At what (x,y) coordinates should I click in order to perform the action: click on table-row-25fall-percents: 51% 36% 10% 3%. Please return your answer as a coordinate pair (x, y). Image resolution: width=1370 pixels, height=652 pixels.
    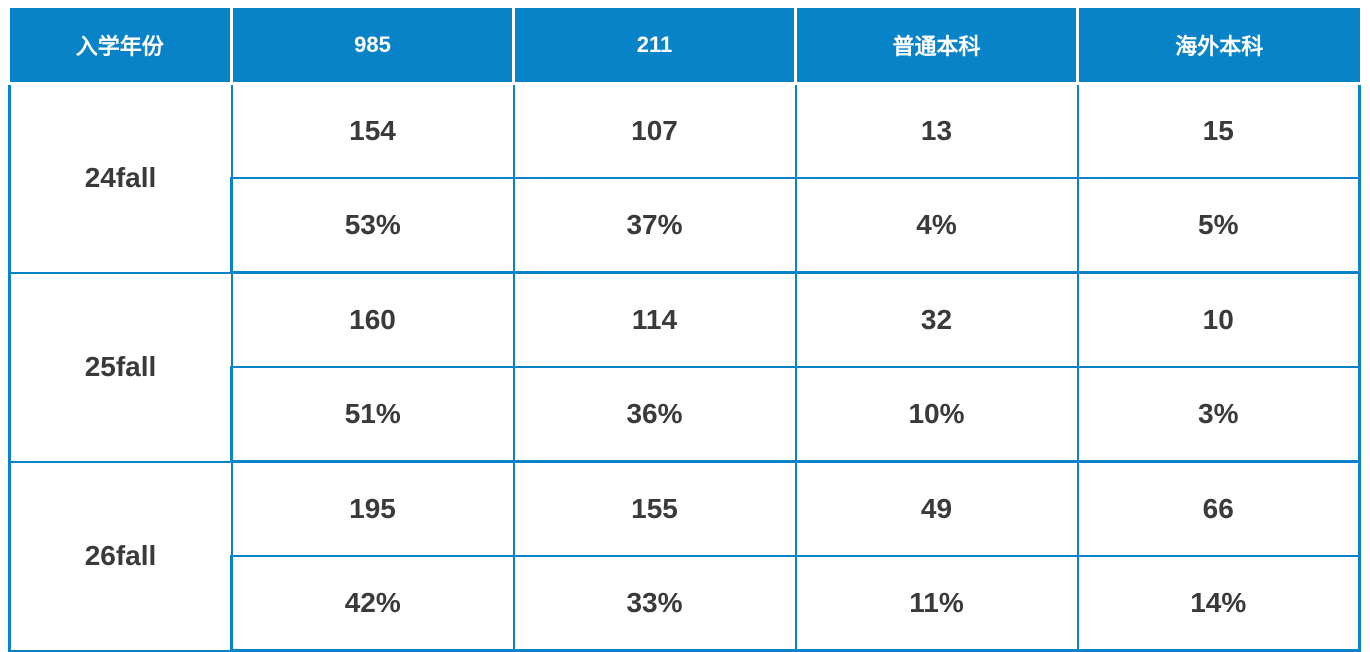
    Looking at the image, I should click on (685, 414).